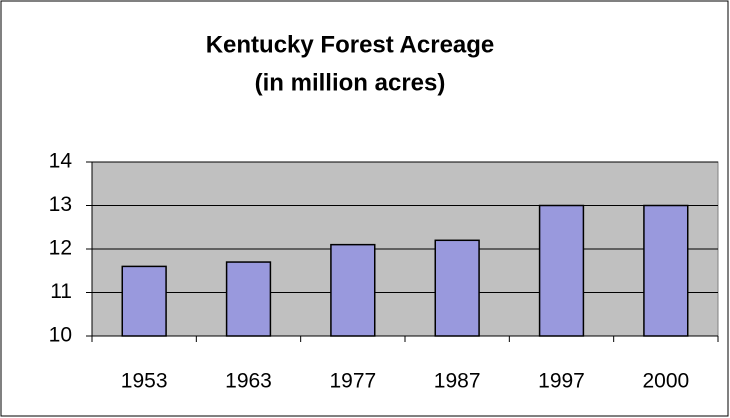  I want to click on y-tick-label: 10, so click(60, 335).